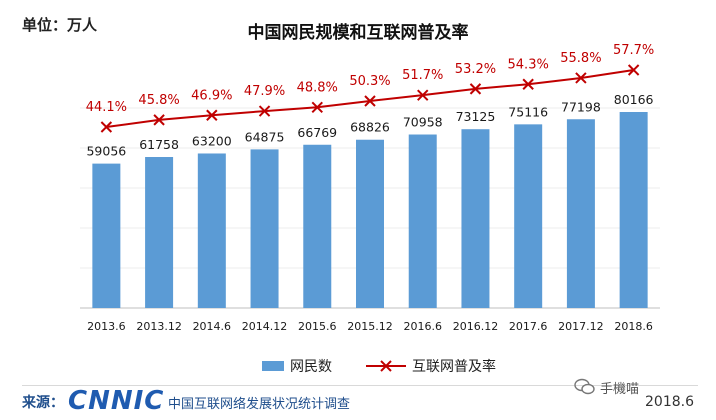 The height and width of the screenshot is (420, 716). Describe the element at coordinates (358, 366) in the screenshot. I see `legend: 网民数 互联网普及率` at that location.